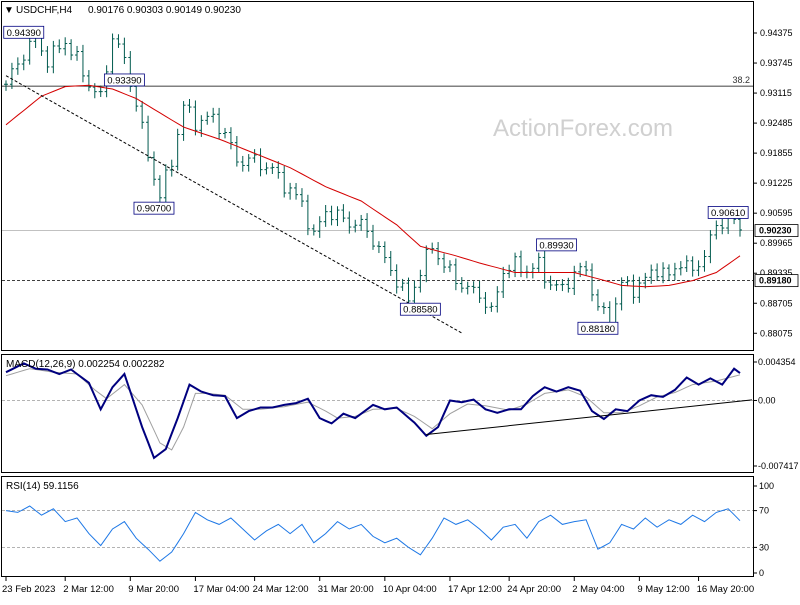 Image resolution: width=800 pixels, height=605 pixels. What do you see at coordinates (767, 400) in the screenshot?
I see `macd-y-tick-label: 0.00` at bounding box center [767, 400].